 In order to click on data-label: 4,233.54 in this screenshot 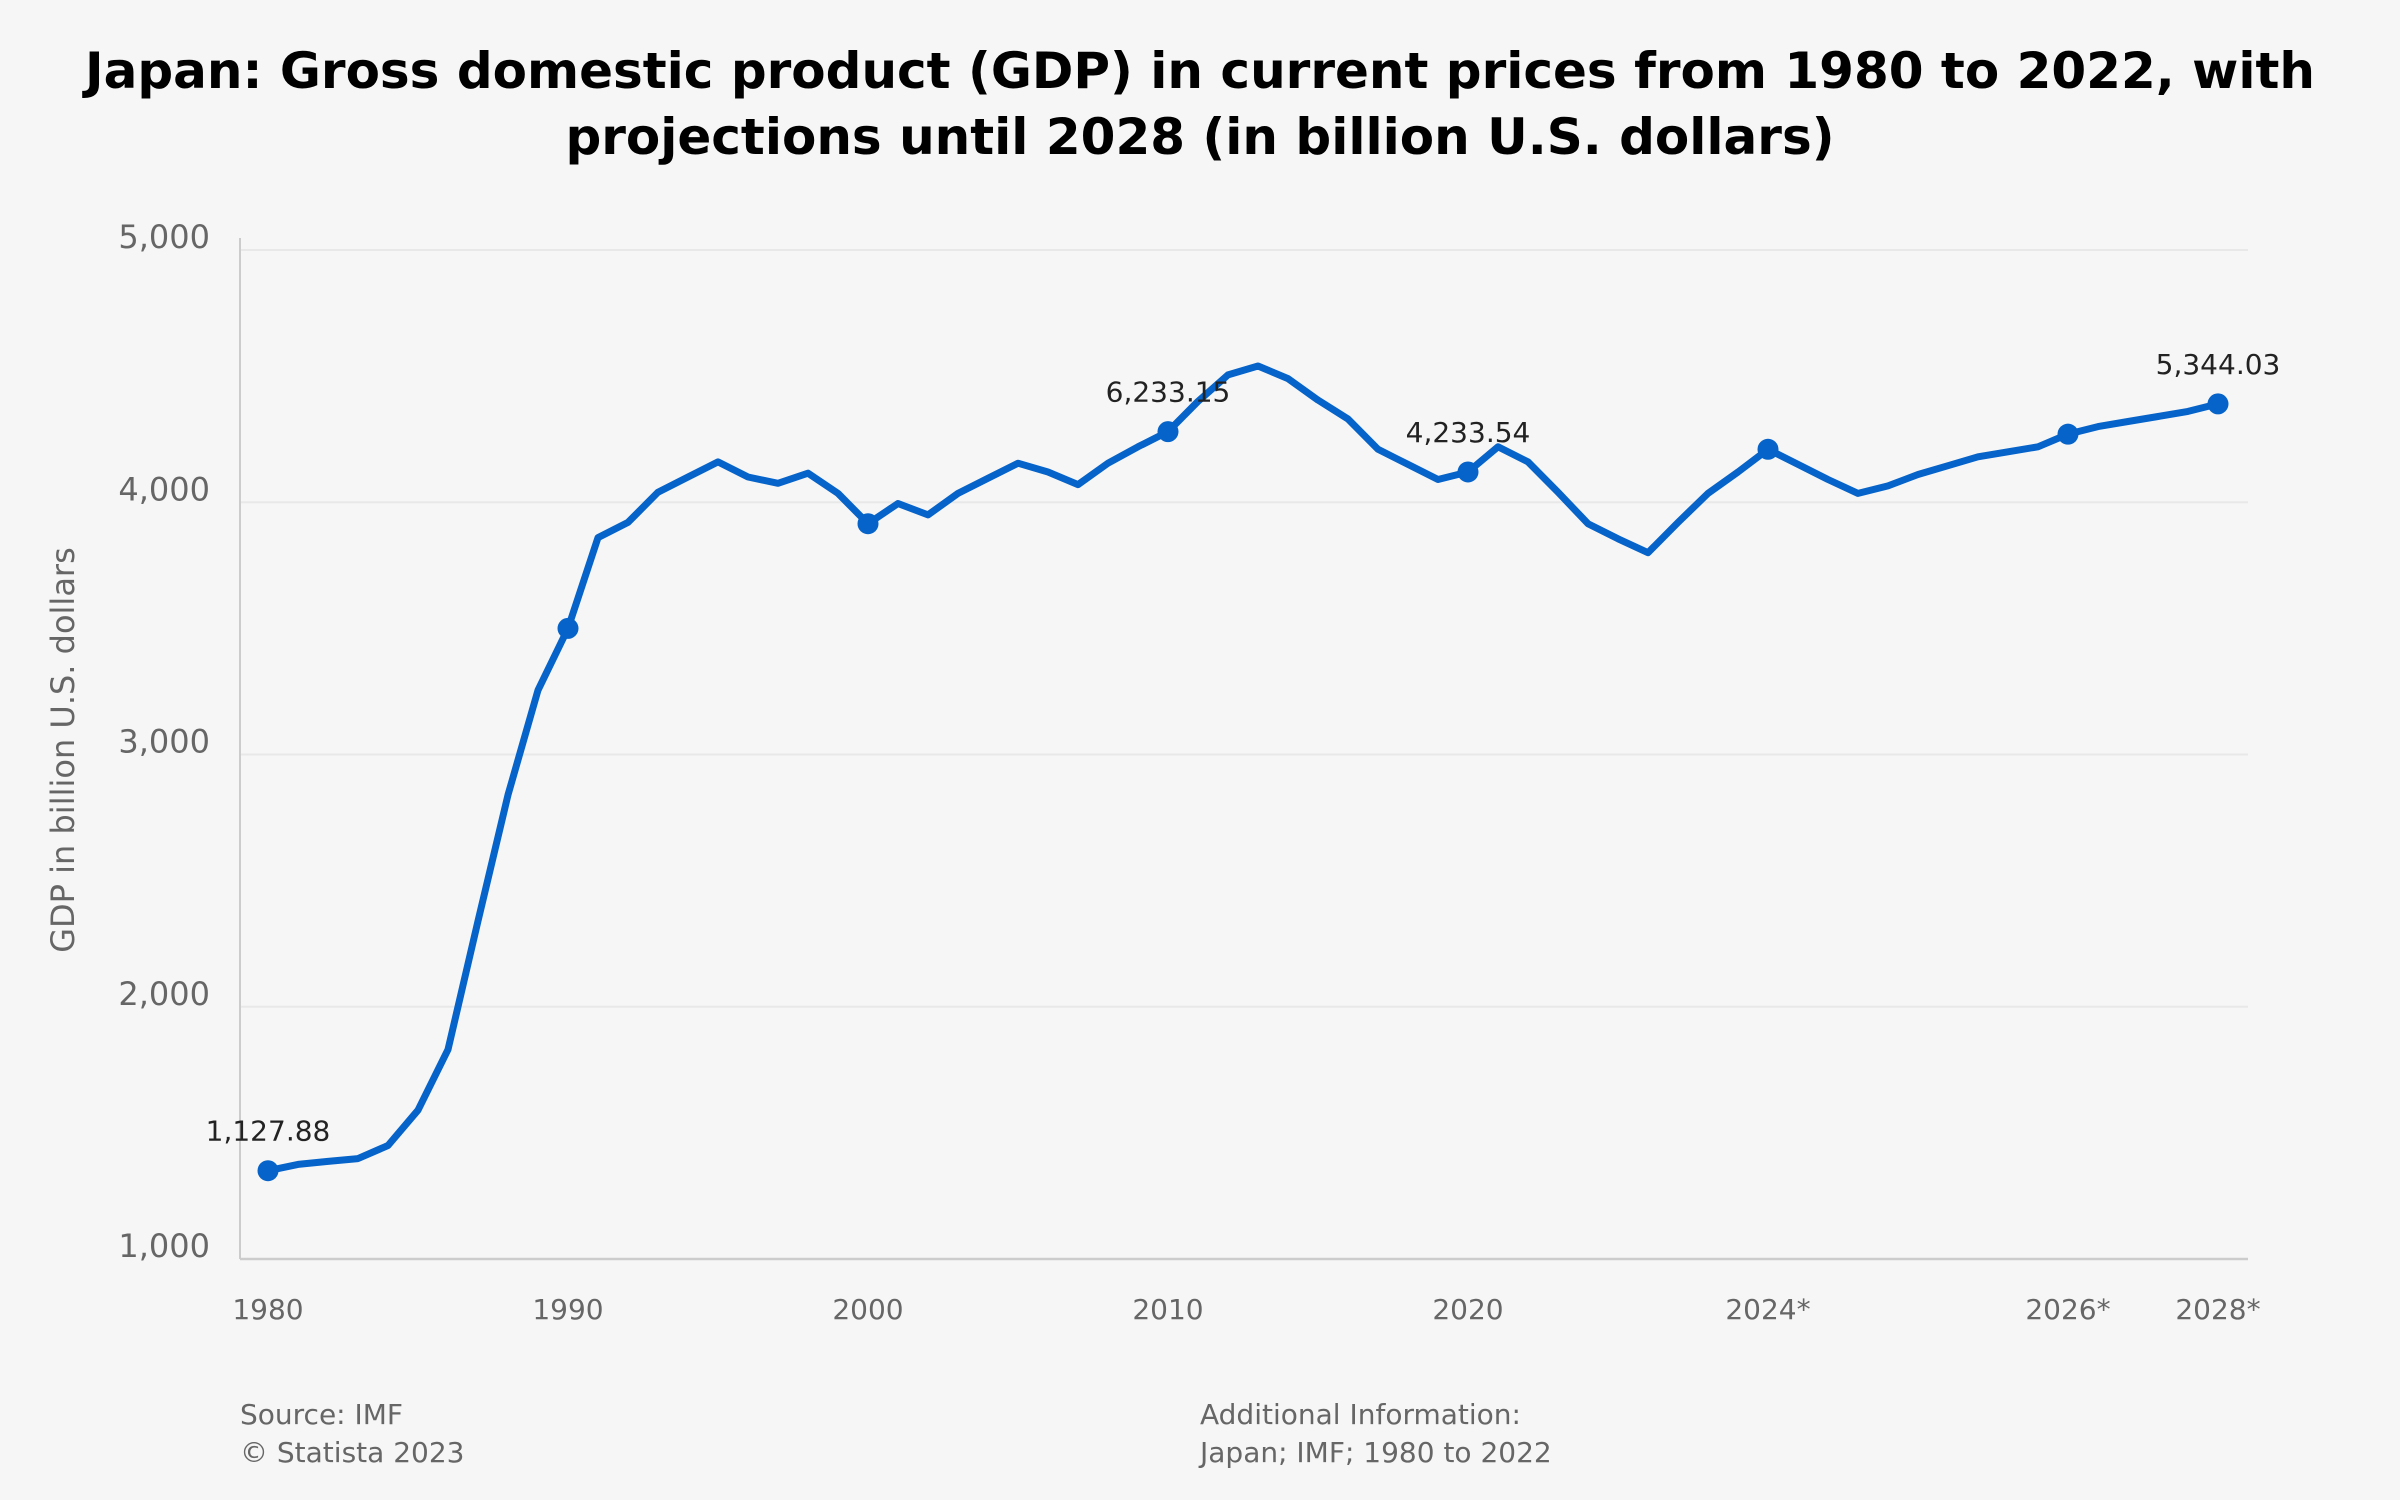, I will do `click(1468, 432)`.